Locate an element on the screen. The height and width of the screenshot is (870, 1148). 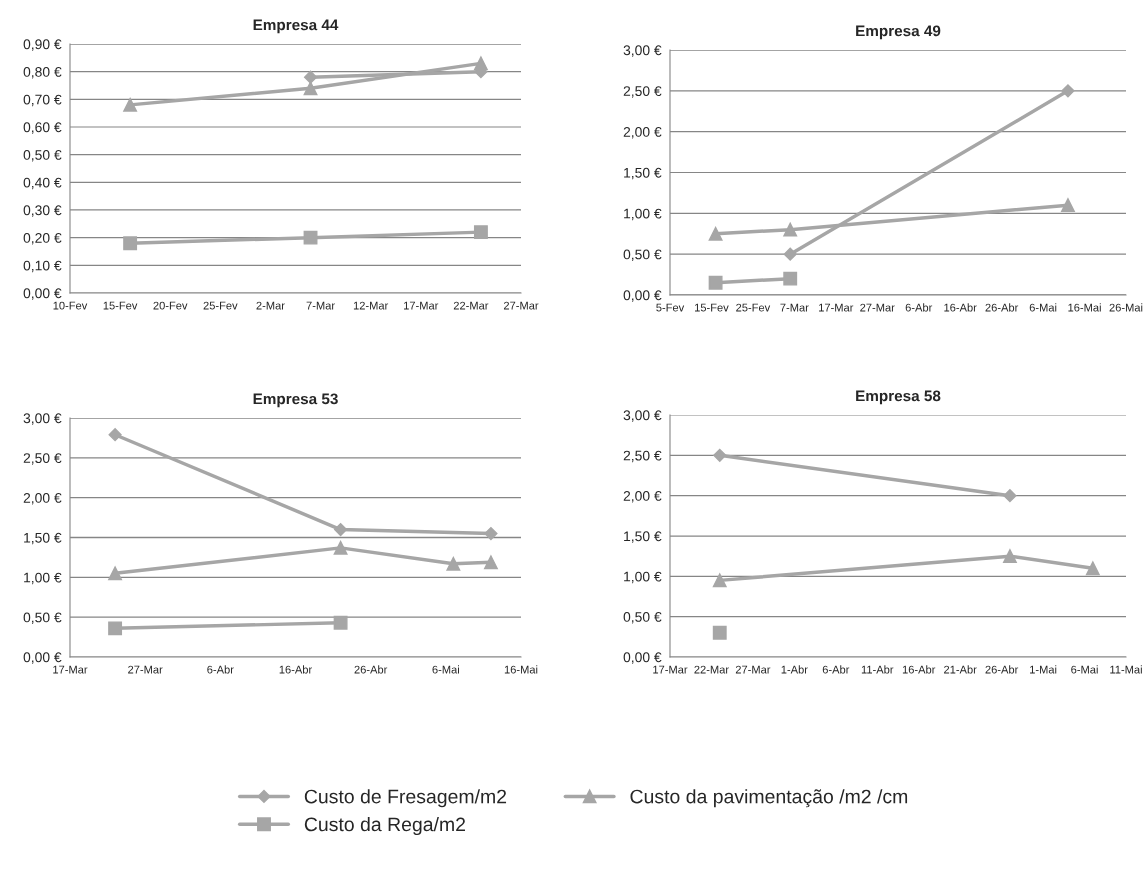
chart-title: Empresa 44 is located at coordinates (296, 26).